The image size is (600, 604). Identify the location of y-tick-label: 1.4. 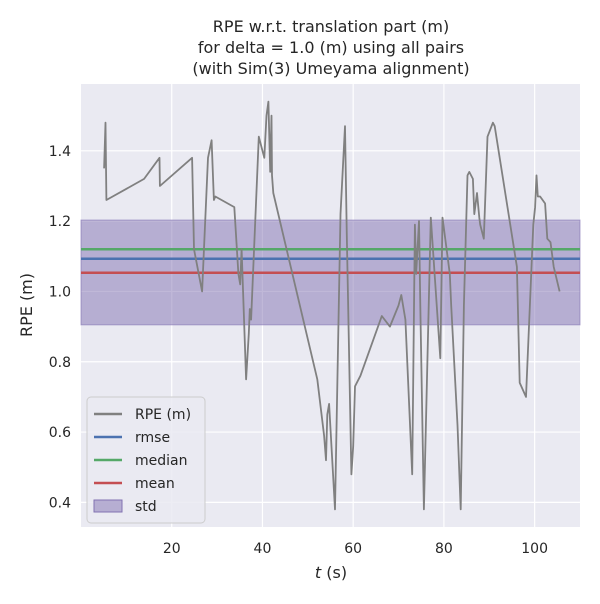
(60, 152).